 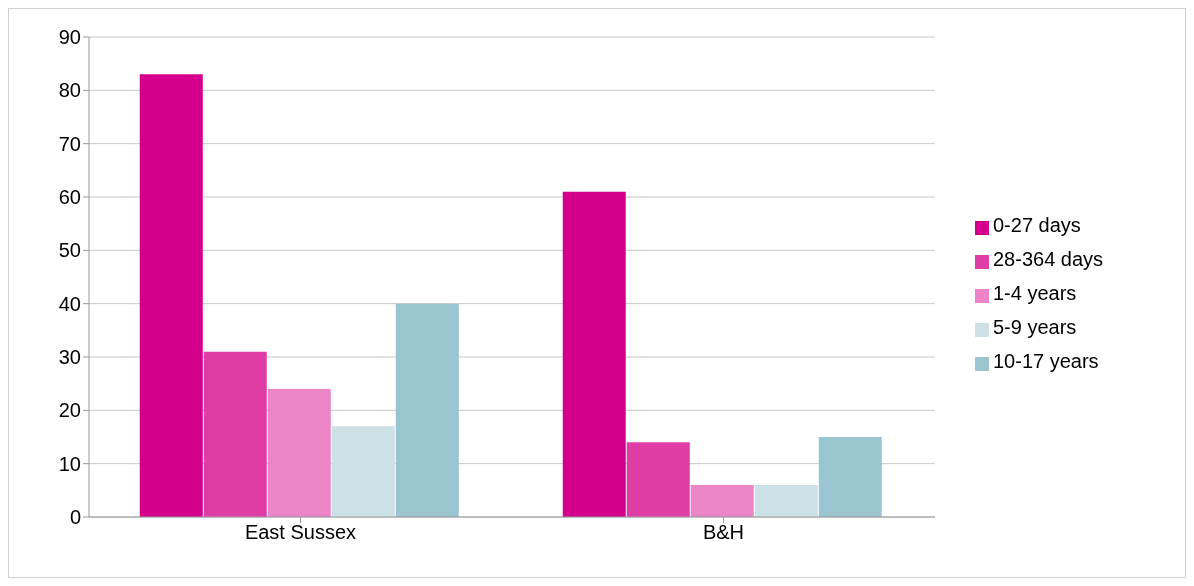 What do you see at coordinates (69, 463) in the screenshot?
I see `y-tick-label: 10` at bounding box center [69, 463].